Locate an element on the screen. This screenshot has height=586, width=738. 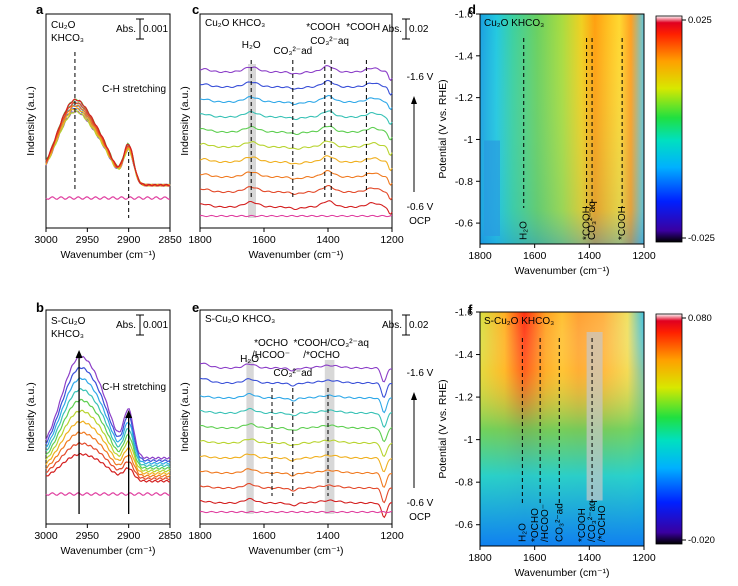
peak-label-f-3-2: /*OCHO is located at coordinates (602, 523).